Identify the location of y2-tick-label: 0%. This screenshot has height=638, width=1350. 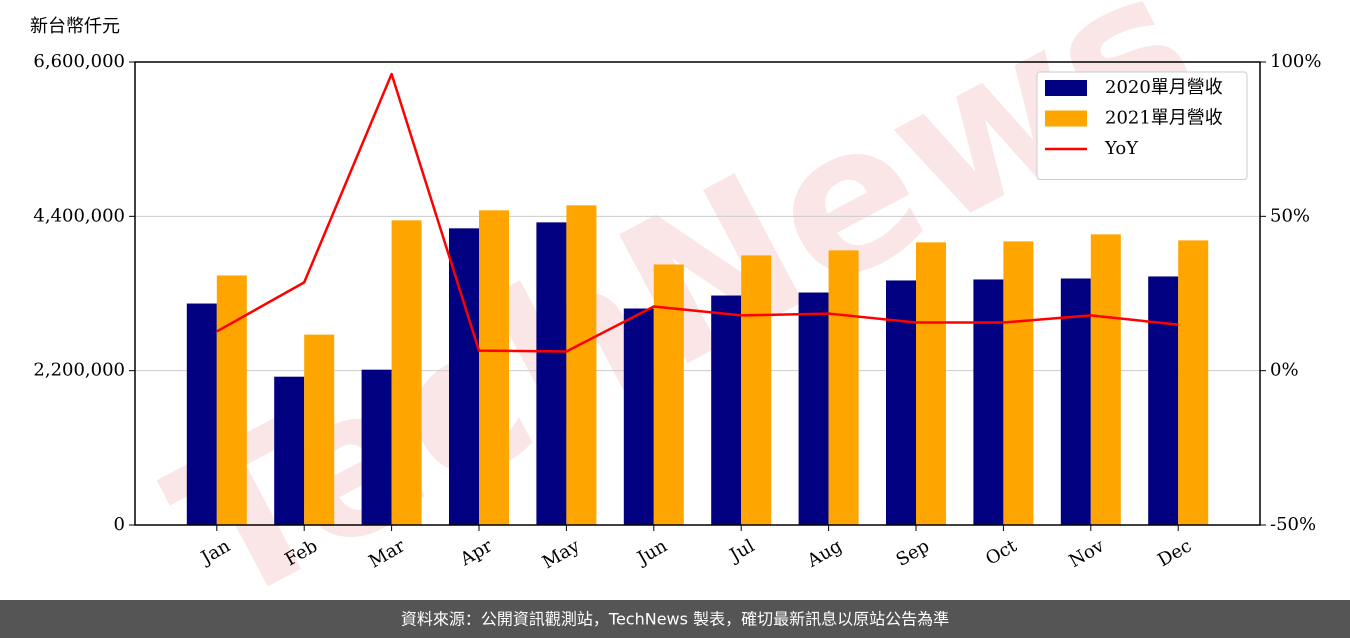
(1284, 370).